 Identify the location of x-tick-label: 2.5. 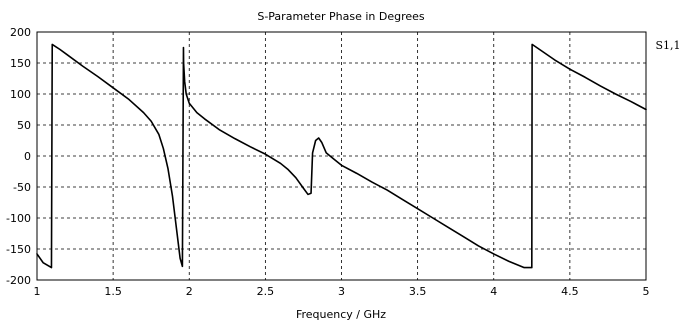
(266, 291).